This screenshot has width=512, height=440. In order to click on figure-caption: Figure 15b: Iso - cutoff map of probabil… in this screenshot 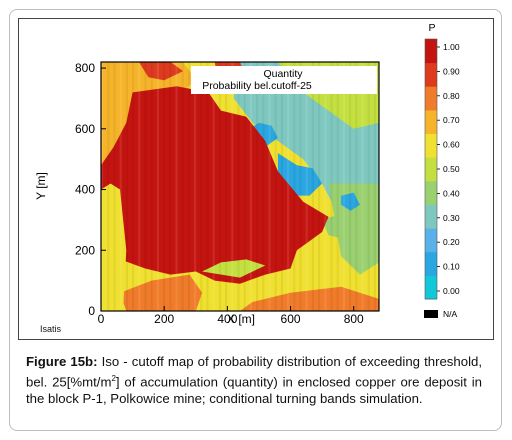, I will do `click(254, 380)`.